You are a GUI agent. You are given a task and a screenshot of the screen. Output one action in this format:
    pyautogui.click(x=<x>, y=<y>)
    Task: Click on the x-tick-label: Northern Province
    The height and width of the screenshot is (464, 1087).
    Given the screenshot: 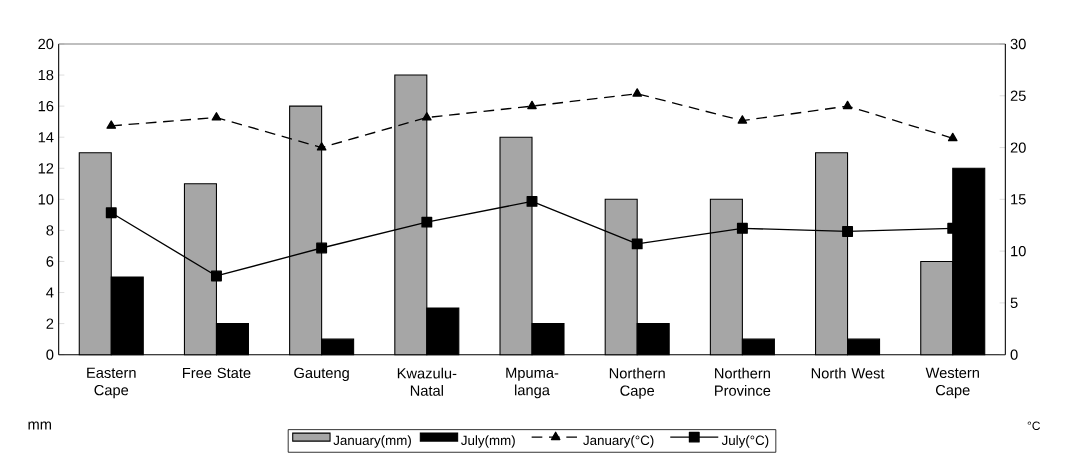 What is the action you would take?
    pyautogui.click(x=743, y=381)
    